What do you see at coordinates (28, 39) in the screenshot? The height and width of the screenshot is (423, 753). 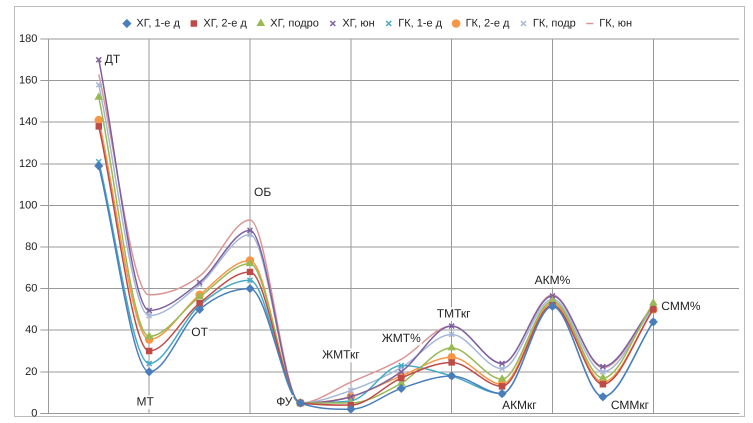 I see `y-tick-label: 180` at bounding box center [28, 39].